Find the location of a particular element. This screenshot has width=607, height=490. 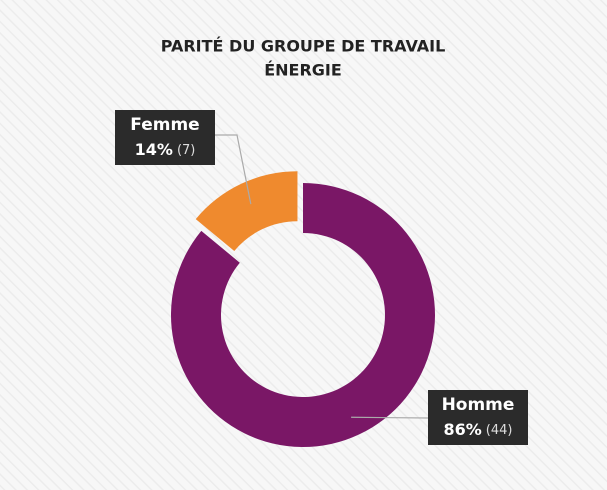

chart-title: PARITÉ DU GROUPE DE TRAVAIL is located at coordinates (303, 46).